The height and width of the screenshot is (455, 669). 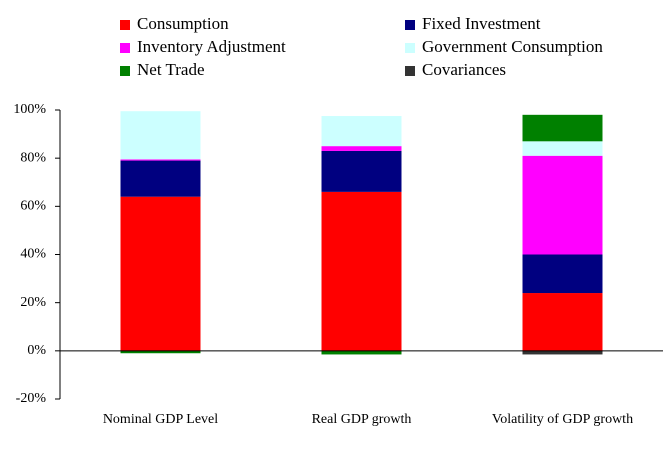 What do you see at coordinates (33, 206) in the screenshot?
I see `y-tick-label: 60%` at bounding box center [33, 206].